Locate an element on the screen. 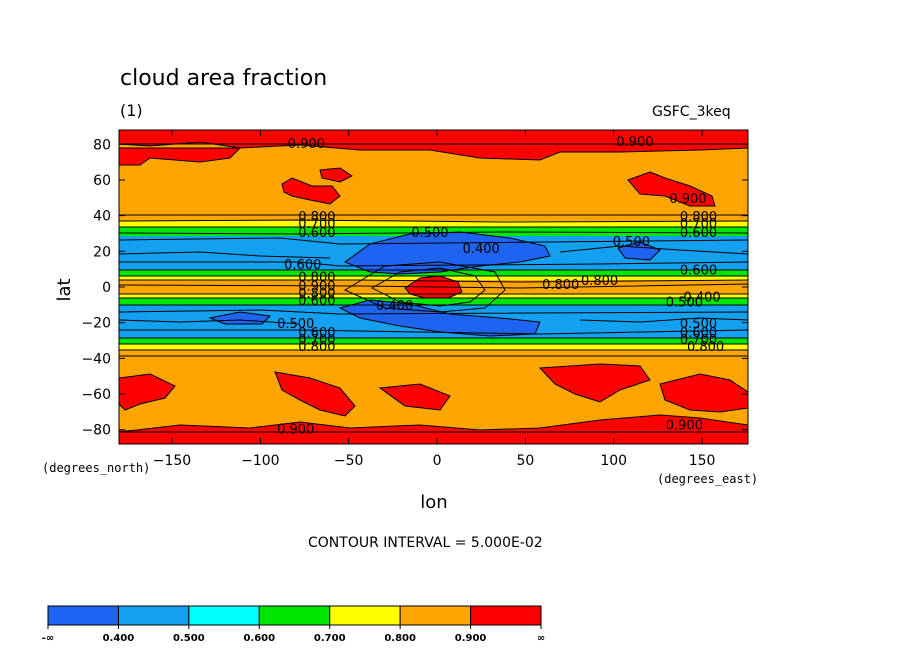 This screenshot has width=904, height=654. x-tick-label: −150 is located at coordinates (172, 461).